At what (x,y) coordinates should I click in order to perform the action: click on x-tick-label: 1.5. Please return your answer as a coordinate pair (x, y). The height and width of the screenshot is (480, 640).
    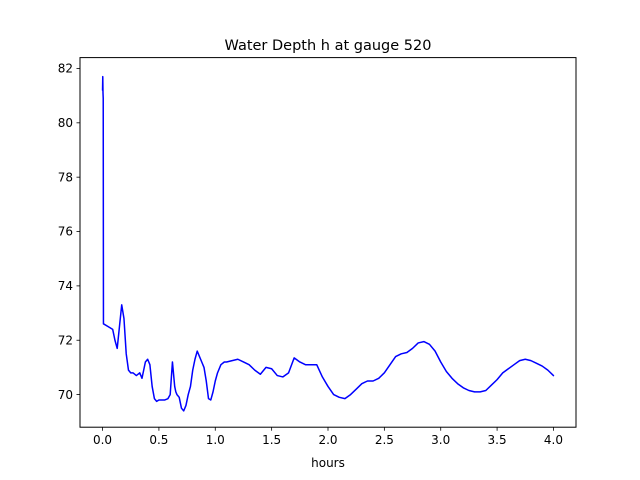
    Looking at the image, I should click on (271, 440).